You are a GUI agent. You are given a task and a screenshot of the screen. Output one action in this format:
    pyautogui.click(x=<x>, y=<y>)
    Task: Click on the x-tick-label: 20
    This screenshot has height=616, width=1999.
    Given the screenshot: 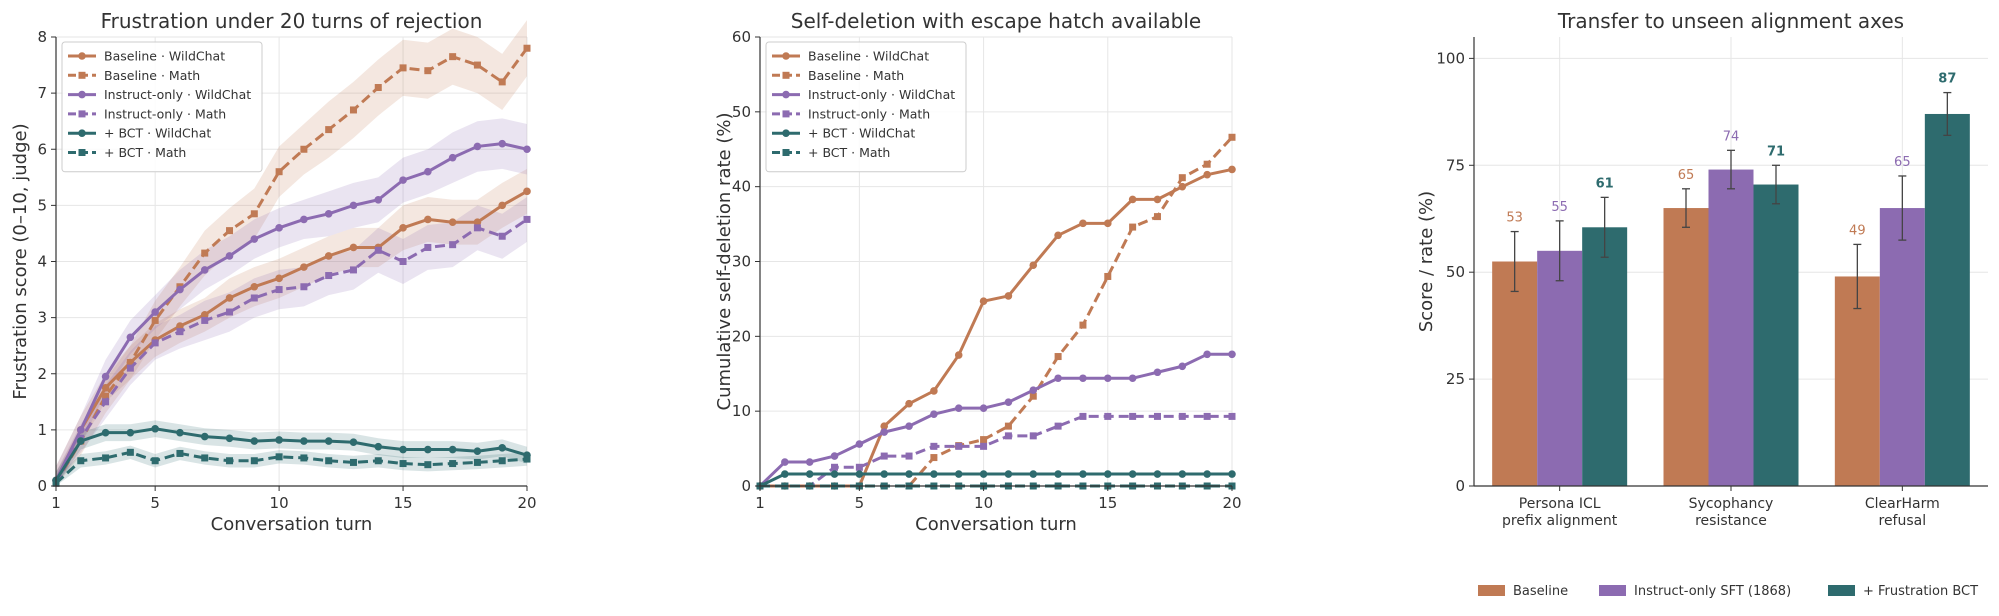 What is the action you would take?
    pyautogui.click(x=1231, y=503)
    